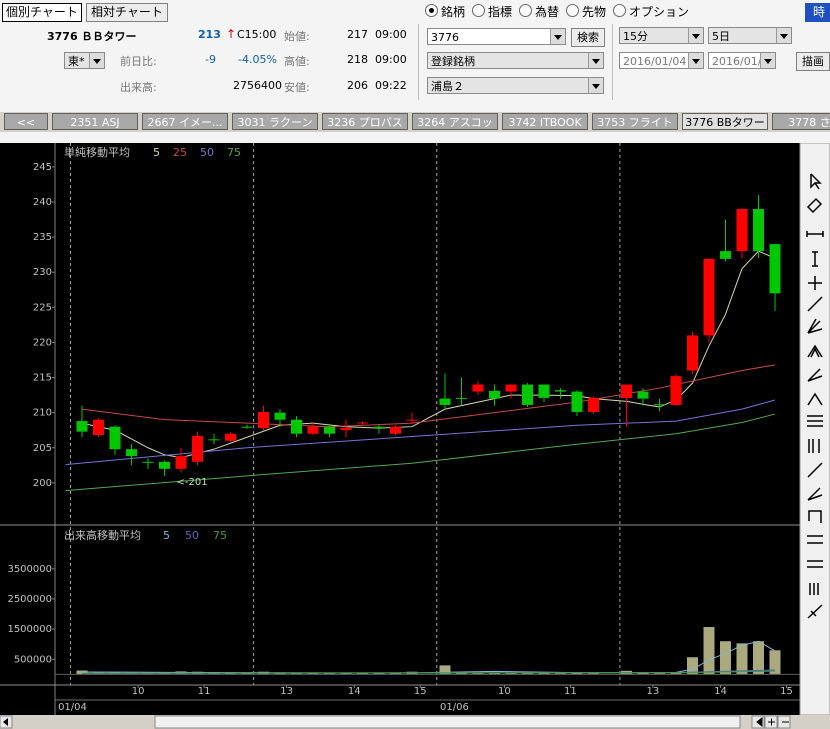 The width and height of the screenshot is (830, 729). Describe the element at coordinates (817, 12) in the screenshot. I see `corner-button: 時` at that location.